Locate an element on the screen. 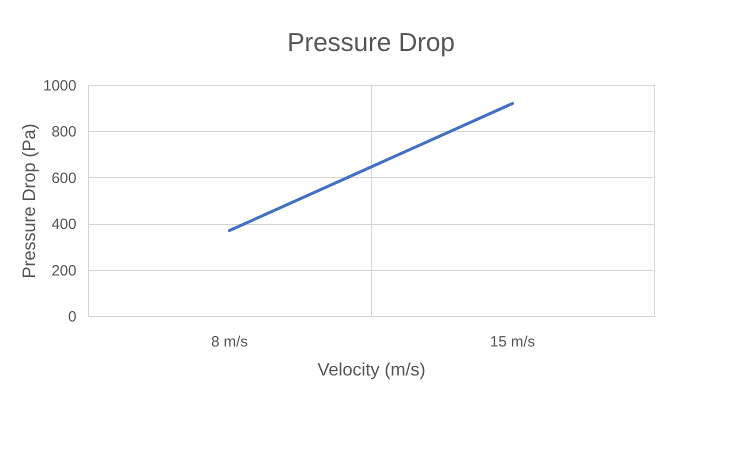 This screenshot has width=740, height=452. x-tick-label: 15 m/s is located at coordinates (513, 342).